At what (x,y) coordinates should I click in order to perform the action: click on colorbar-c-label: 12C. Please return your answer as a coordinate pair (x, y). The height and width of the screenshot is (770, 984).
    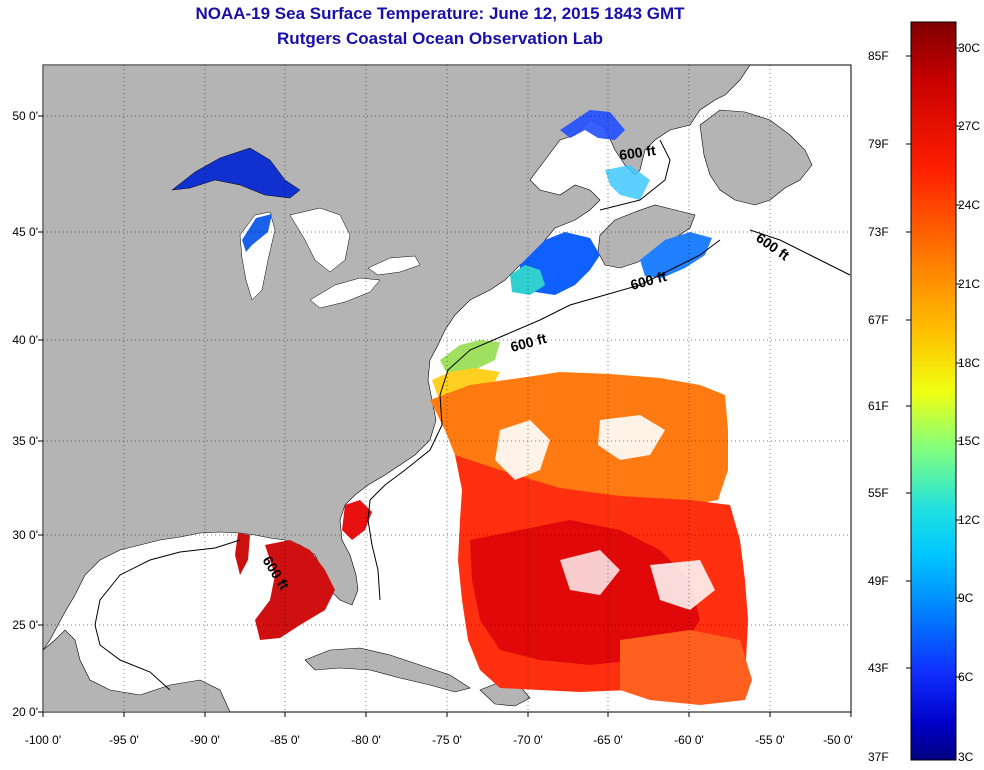
    Looking at the image, I should click on (969, 520).